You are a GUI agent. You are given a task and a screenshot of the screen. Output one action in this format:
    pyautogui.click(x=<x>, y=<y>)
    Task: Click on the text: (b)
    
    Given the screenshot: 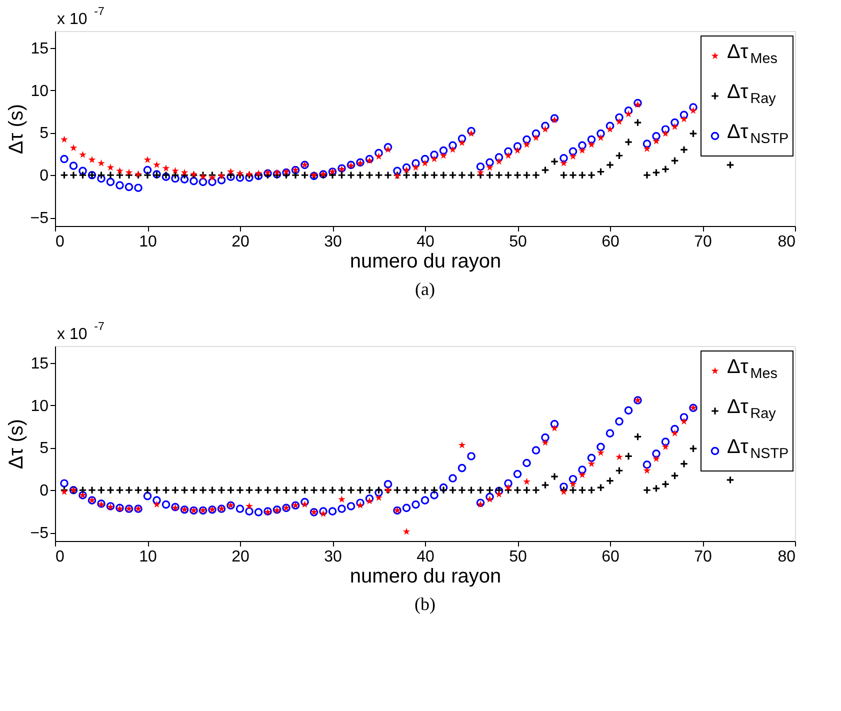 What is the action you would take?
    pyautogui.click(x=425, y=604)
    